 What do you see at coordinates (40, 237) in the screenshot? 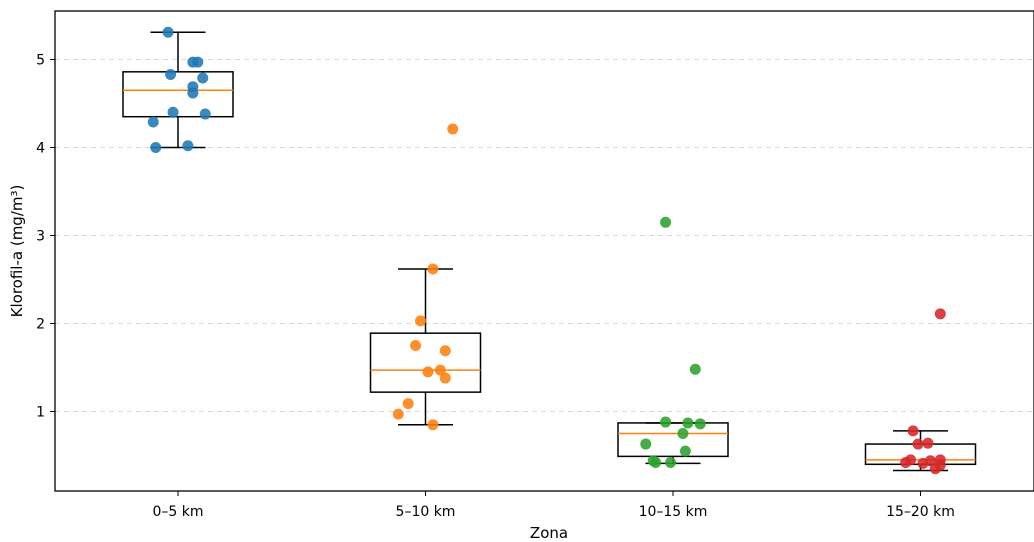
I see `y-tick-label: 3` at bounding box center [40, 237].